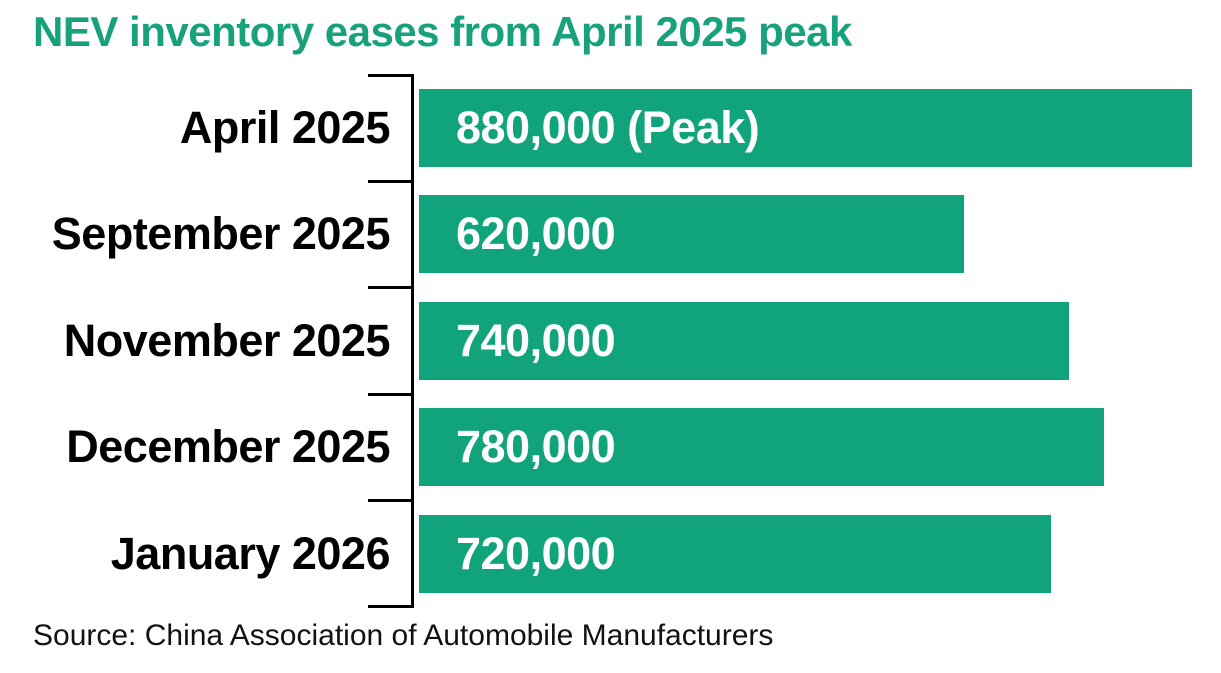  Describe the element at coordinates (227, 340) in the screenshot. I see `category-label: November 2025` at that location.